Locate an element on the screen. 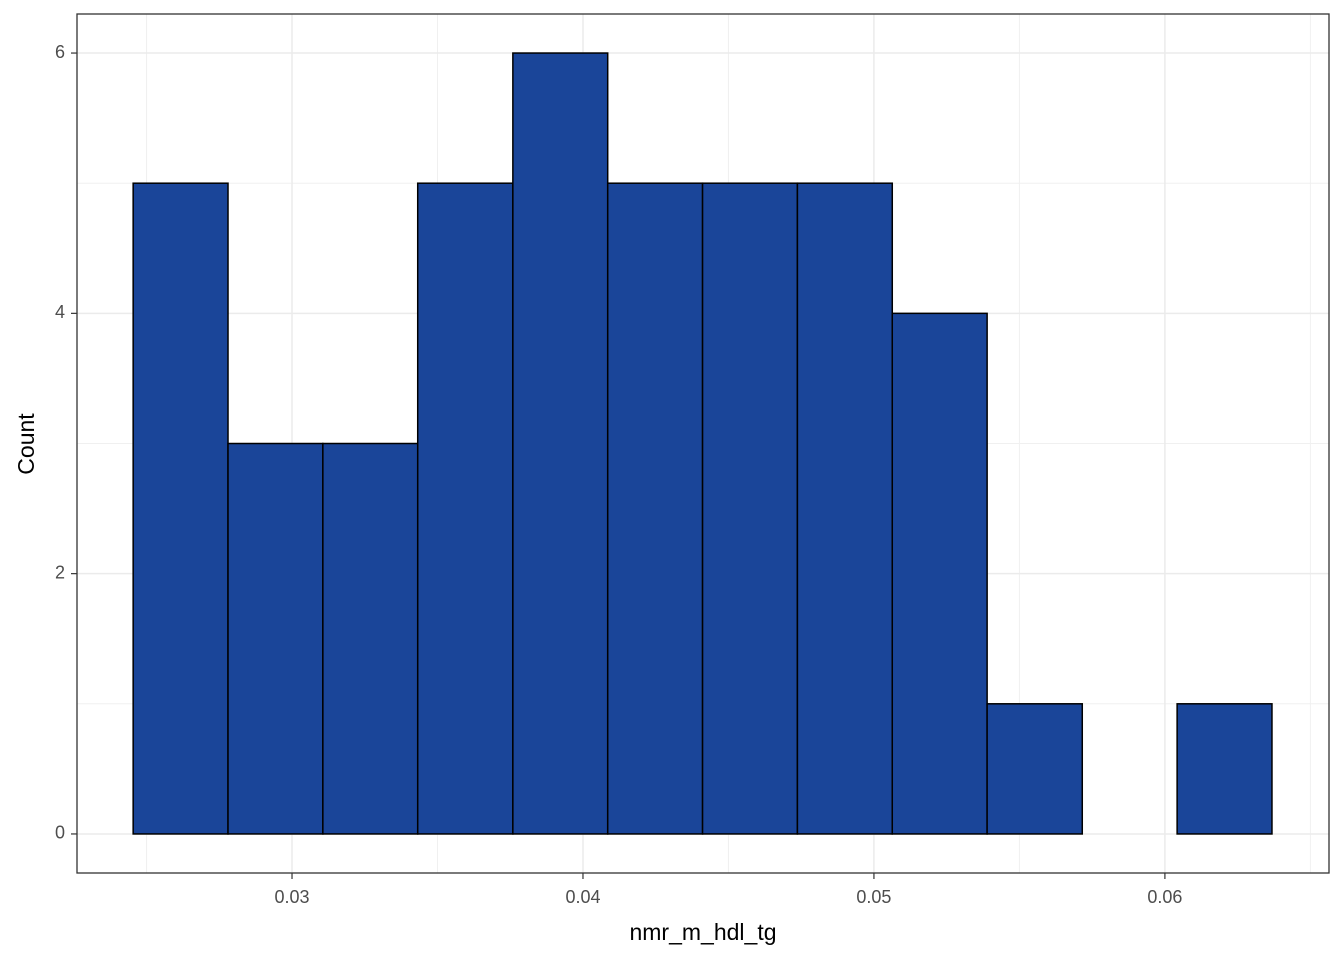 The width and height of the screenshot is (1344, 960). y-tick-label: 2 is located at coordinates (60, 572).